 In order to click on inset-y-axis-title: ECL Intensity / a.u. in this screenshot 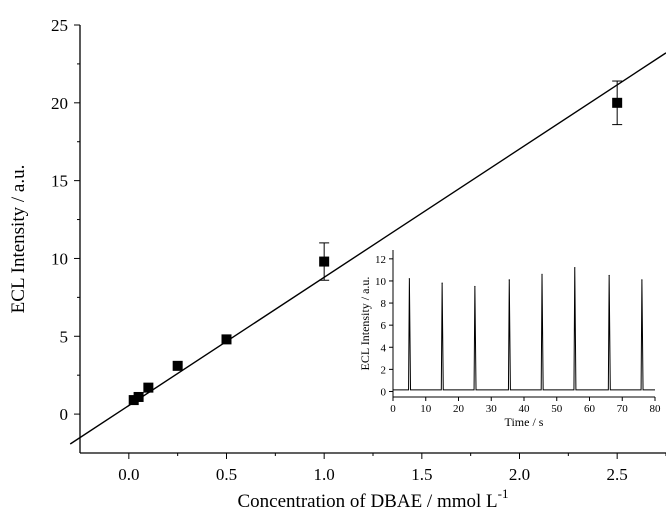, I will do `click(365, 324)`.